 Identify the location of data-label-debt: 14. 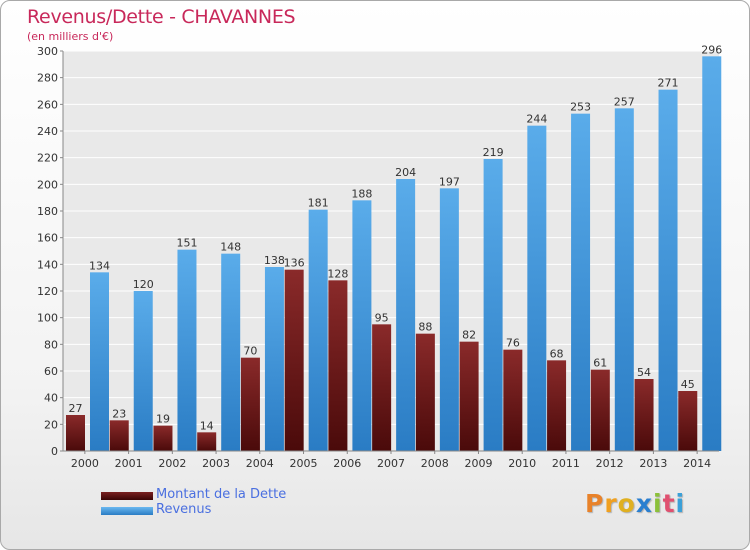
(207, 425).